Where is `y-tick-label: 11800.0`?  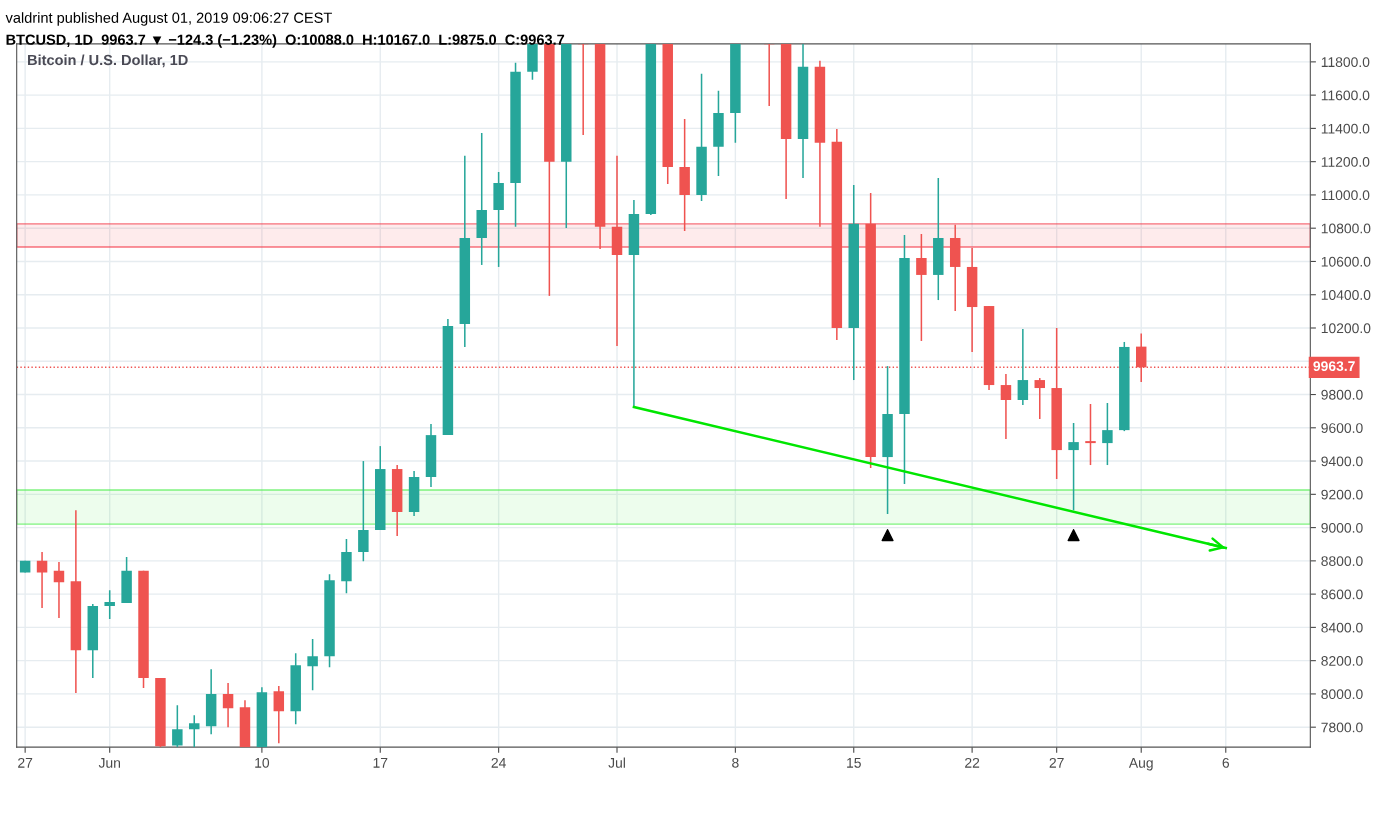 y-tick-label: 11800.0 is located at coordinates (1345, 62).